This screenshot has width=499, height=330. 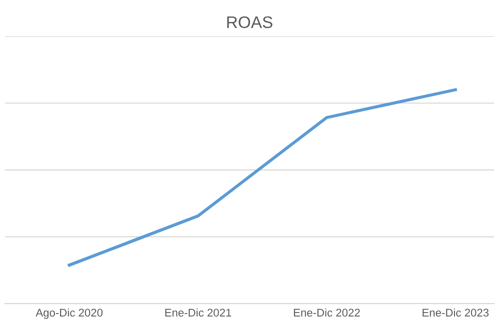 What do you see at coordinates (69, 313) in the screenshot?
I see `x-tick-label: Ago-Dic 2020` at bounding box center [69, 313].